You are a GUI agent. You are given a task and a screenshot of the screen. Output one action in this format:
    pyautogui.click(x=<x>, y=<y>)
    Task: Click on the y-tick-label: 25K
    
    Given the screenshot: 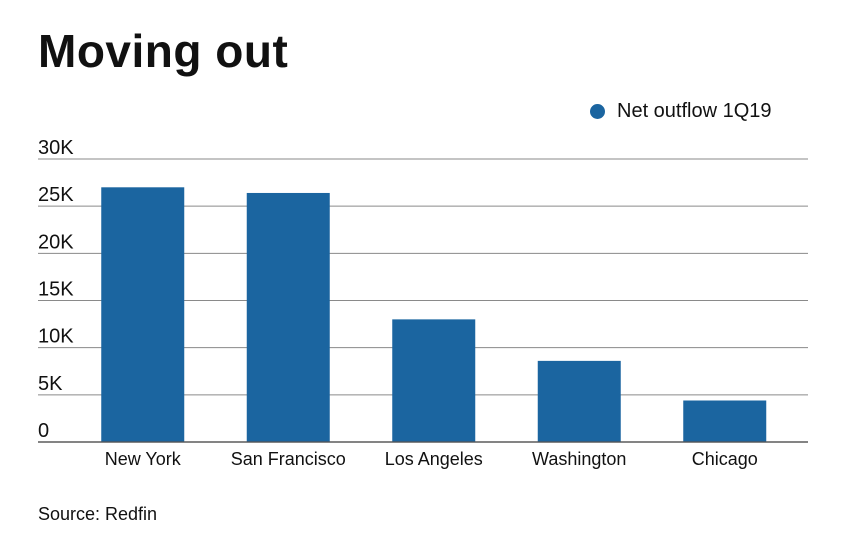 What is the action you would take?
    pyautogui.click(x=56, y=195)
    